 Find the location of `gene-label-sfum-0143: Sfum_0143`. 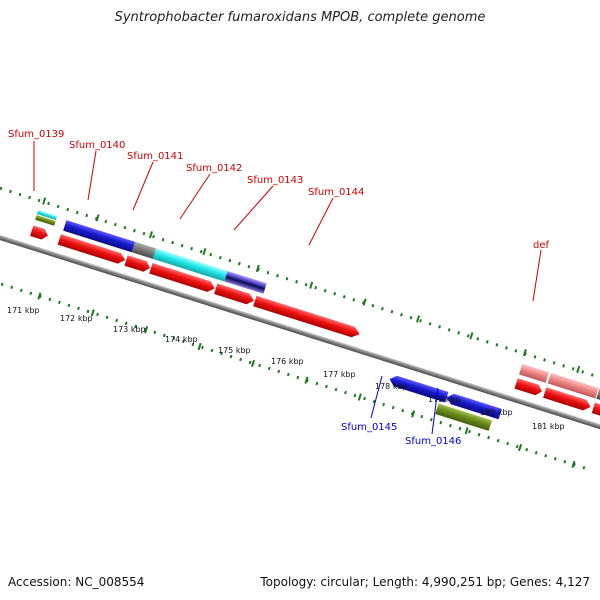

gene-label-sfum-0143: Sfum_0143 is located at coordinates (275, 180).